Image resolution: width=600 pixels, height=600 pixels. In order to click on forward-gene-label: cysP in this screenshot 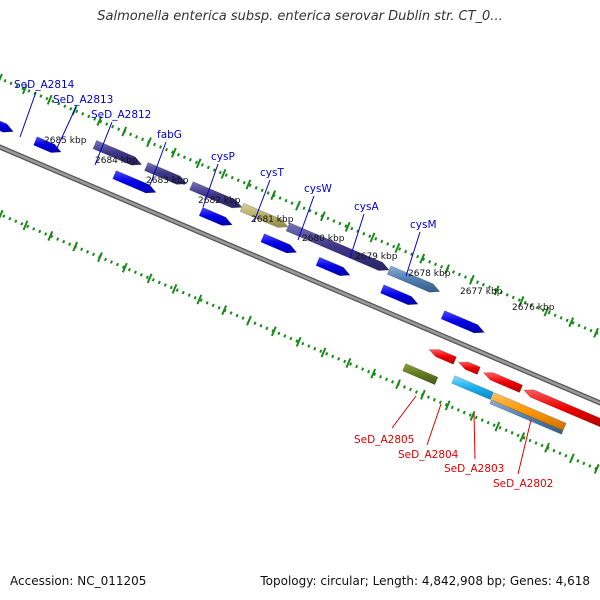, I will do `click(223, 157)`.